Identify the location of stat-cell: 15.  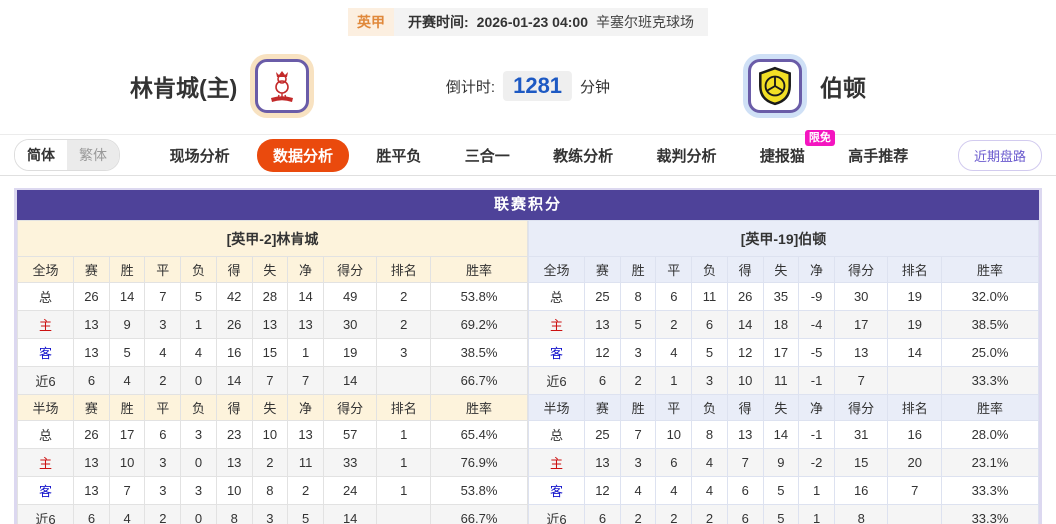
(861, 462).